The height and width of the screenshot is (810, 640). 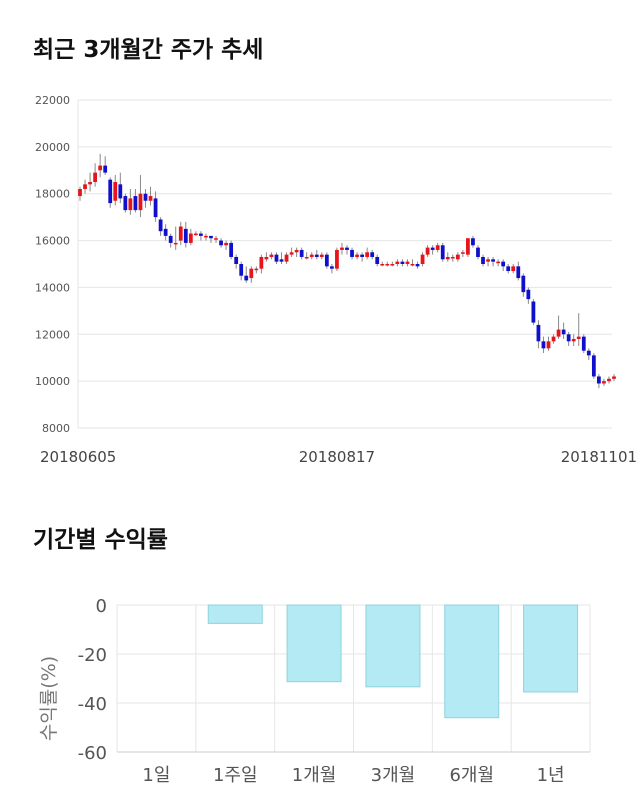 I want to click on y-tick-label: 20000, so click(x=52, y=147).